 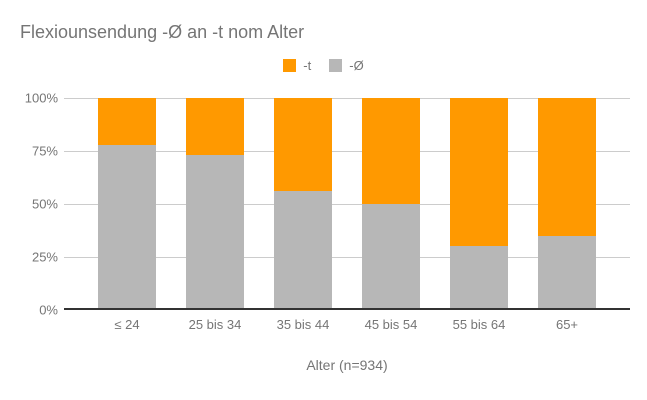 I want to click on legend: -t -Ø, so click(x=323, y=65).